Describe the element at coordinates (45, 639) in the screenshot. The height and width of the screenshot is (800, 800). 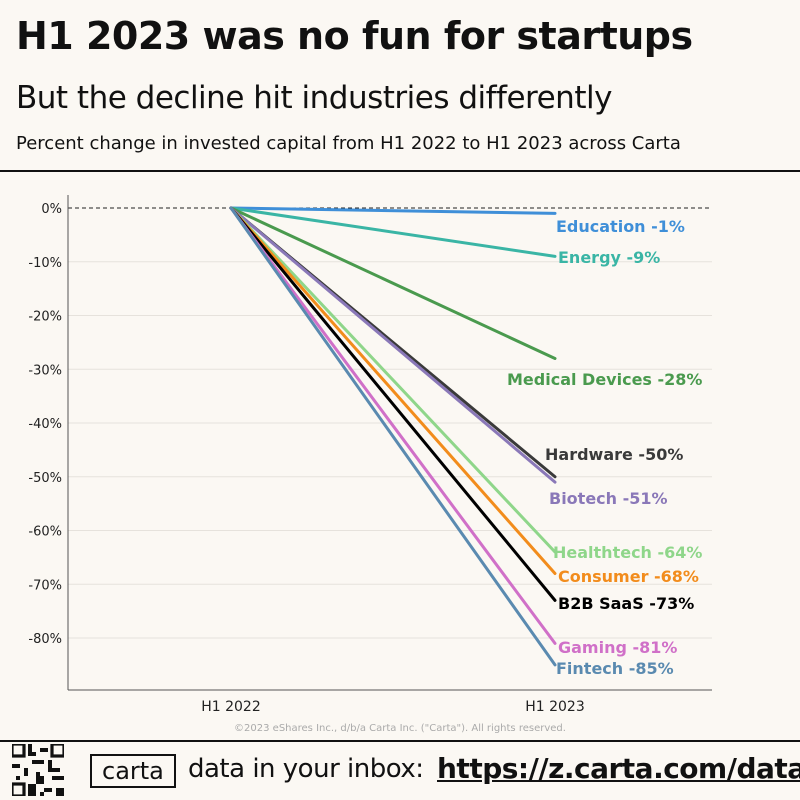
I see `y-tick-label: -80%` at that location.